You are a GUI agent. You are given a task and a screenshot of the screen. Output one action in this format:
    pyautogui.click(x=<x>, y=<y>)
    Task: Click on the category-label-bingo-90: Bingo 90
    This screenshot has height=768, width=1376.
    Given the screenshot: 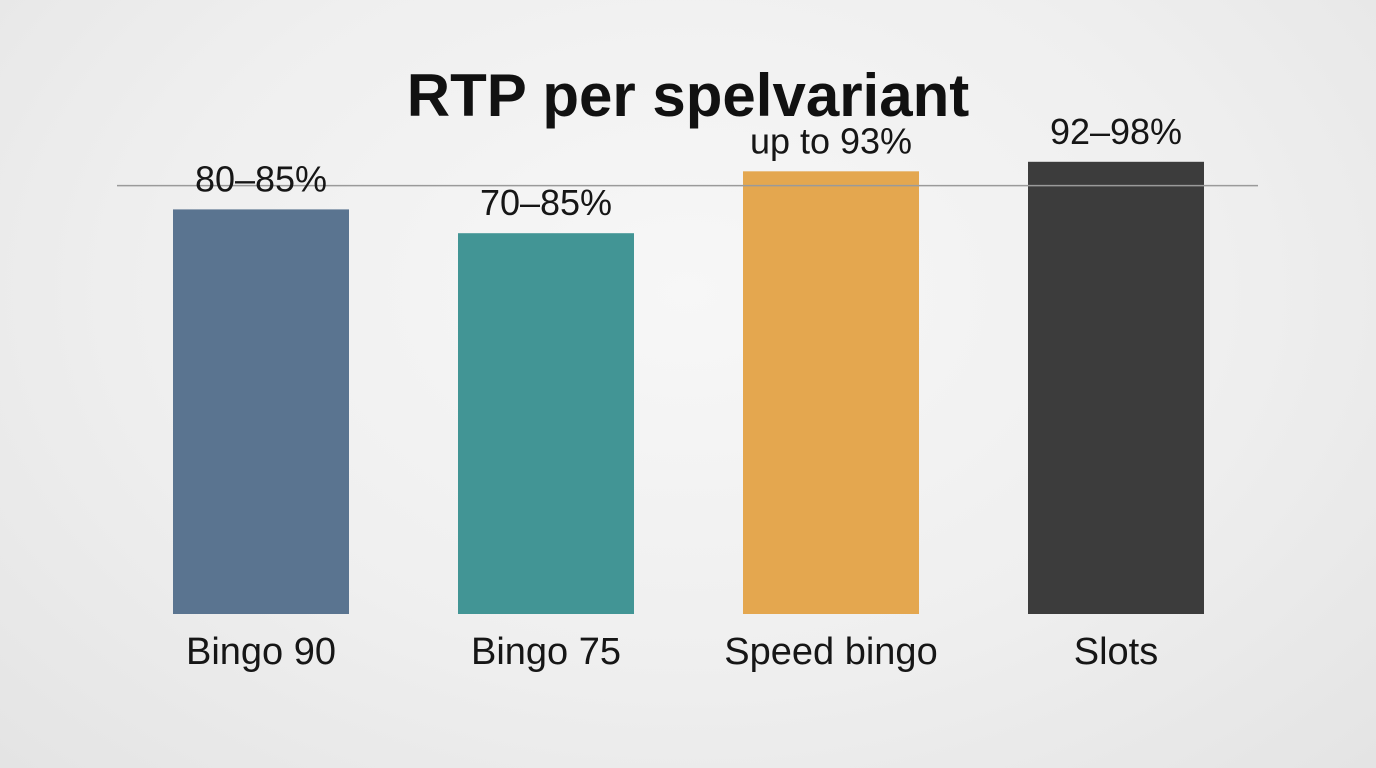 What is the action you would take?
    pyautogui.click(x=261, y=652)
    